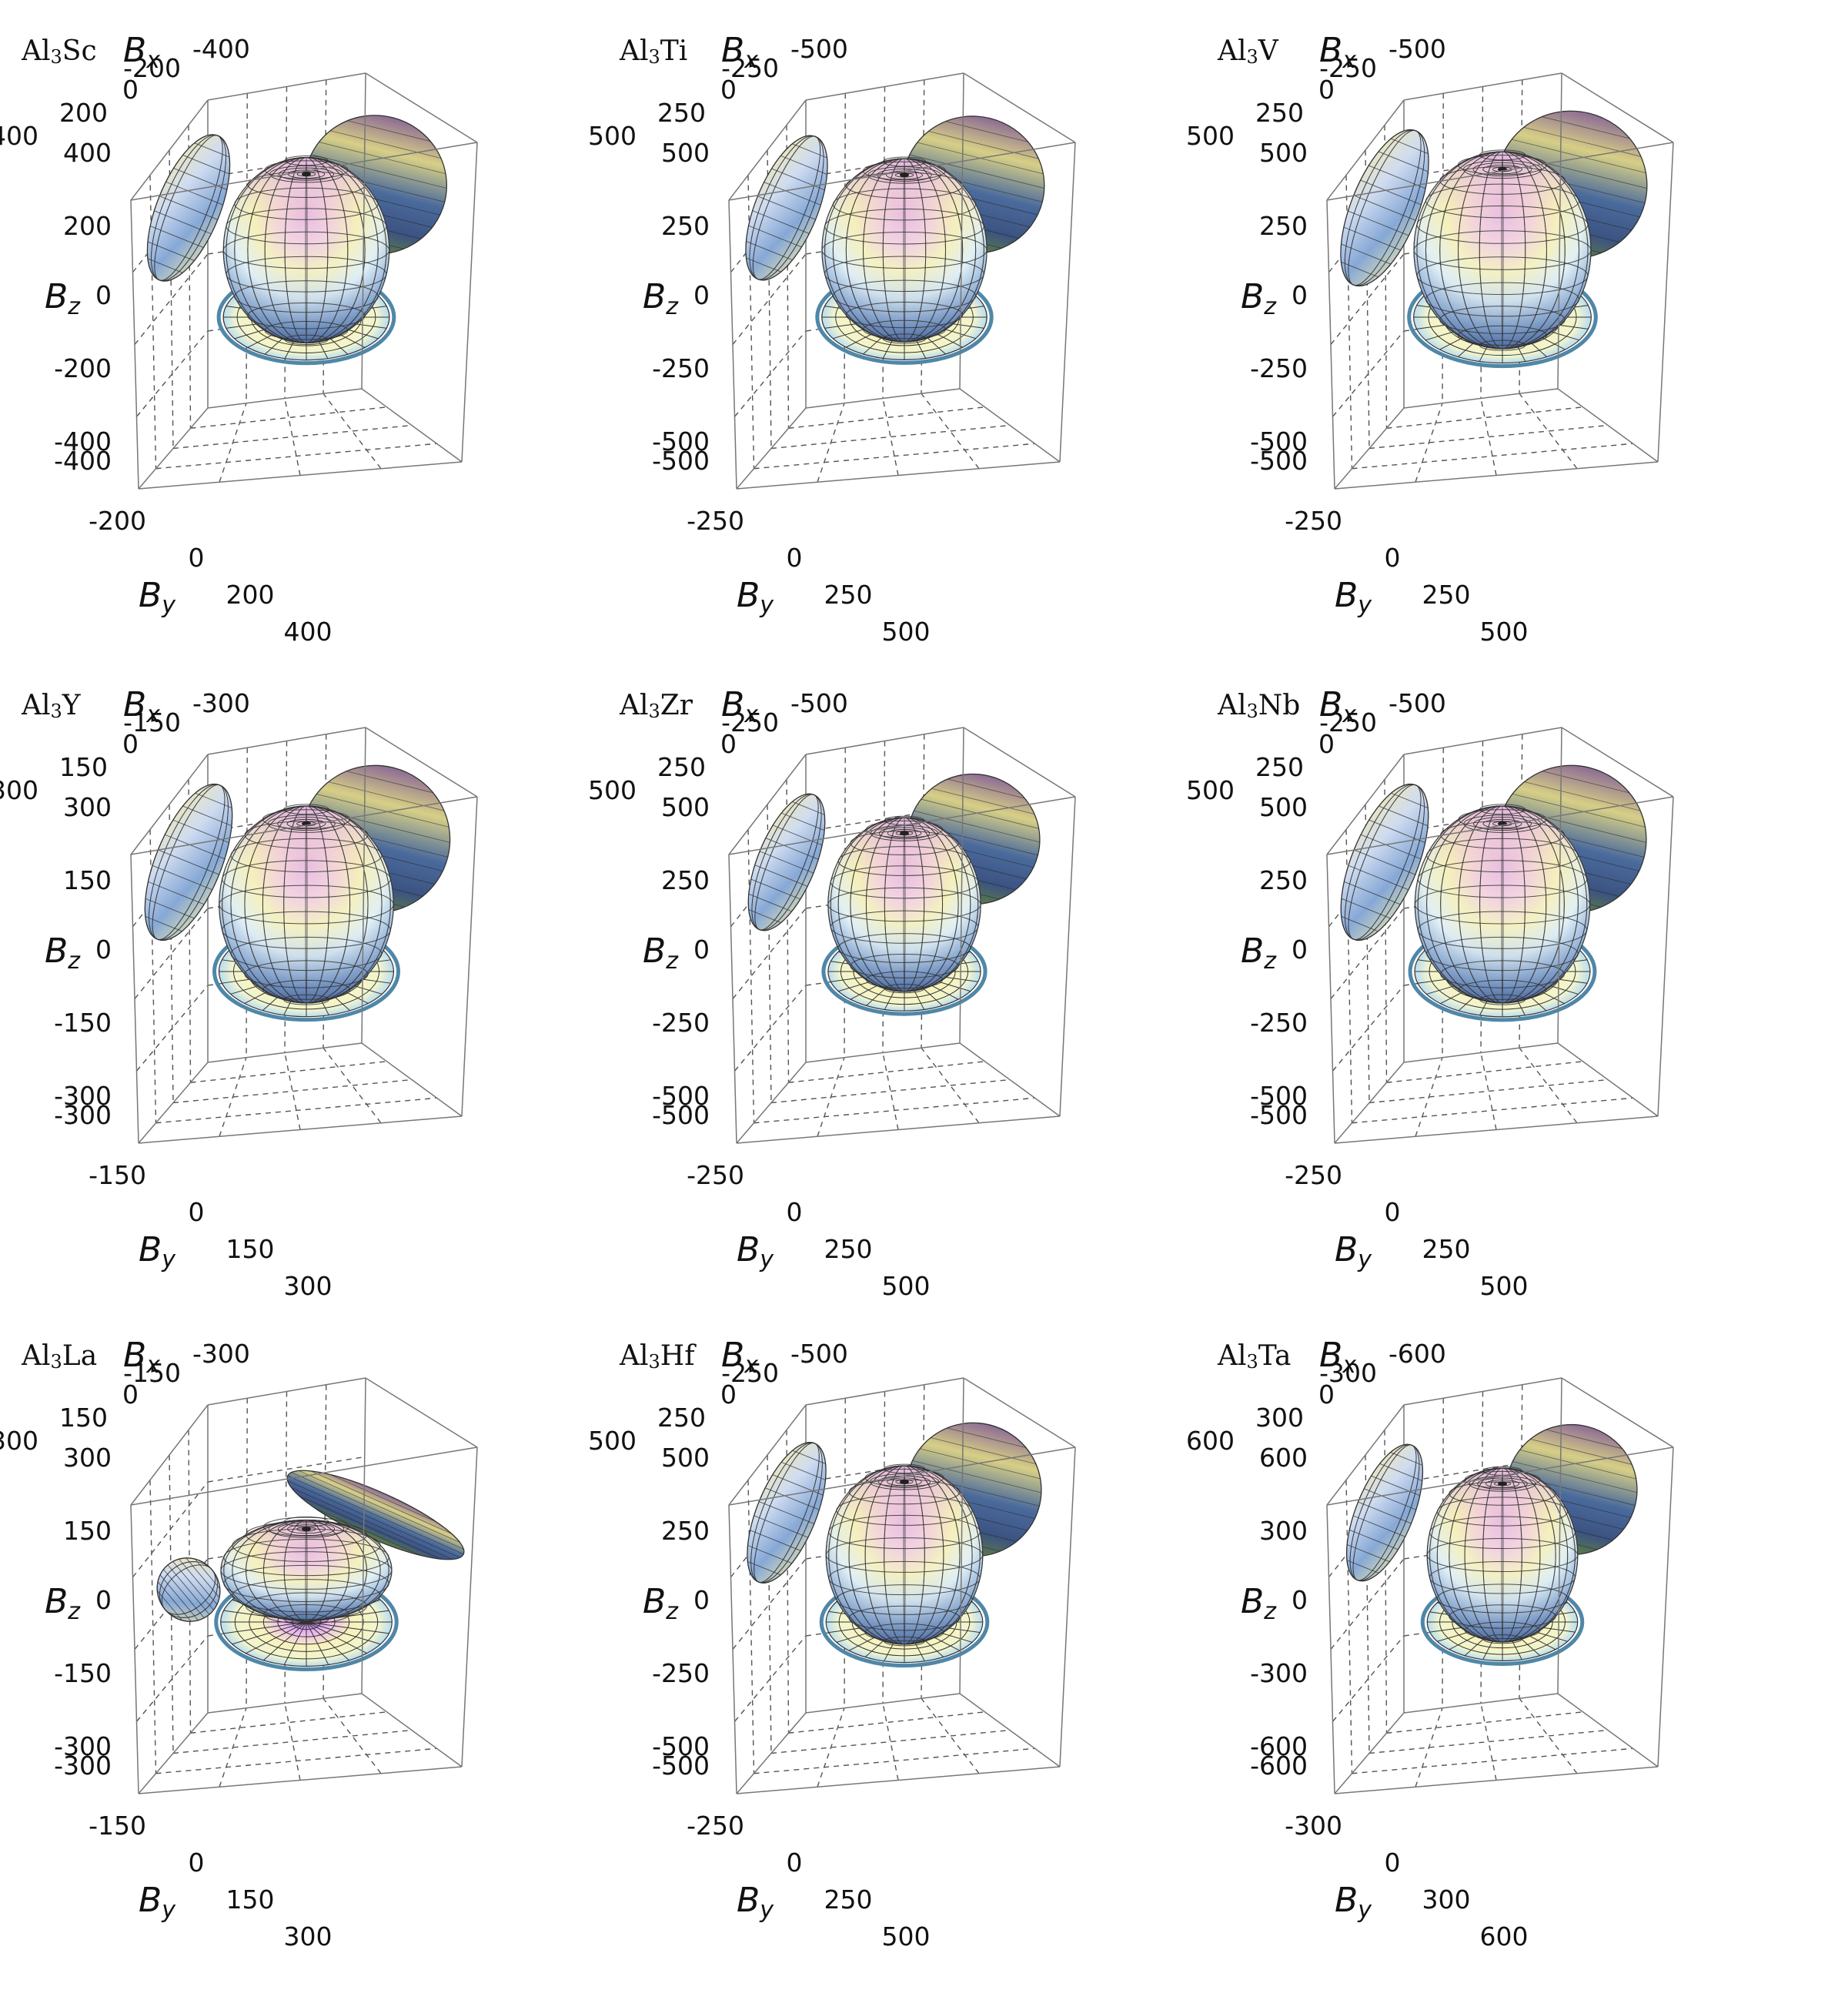 This screenshot has width=1848, height=2010. I want to click on title-tail: Sc, so click(79, 51).